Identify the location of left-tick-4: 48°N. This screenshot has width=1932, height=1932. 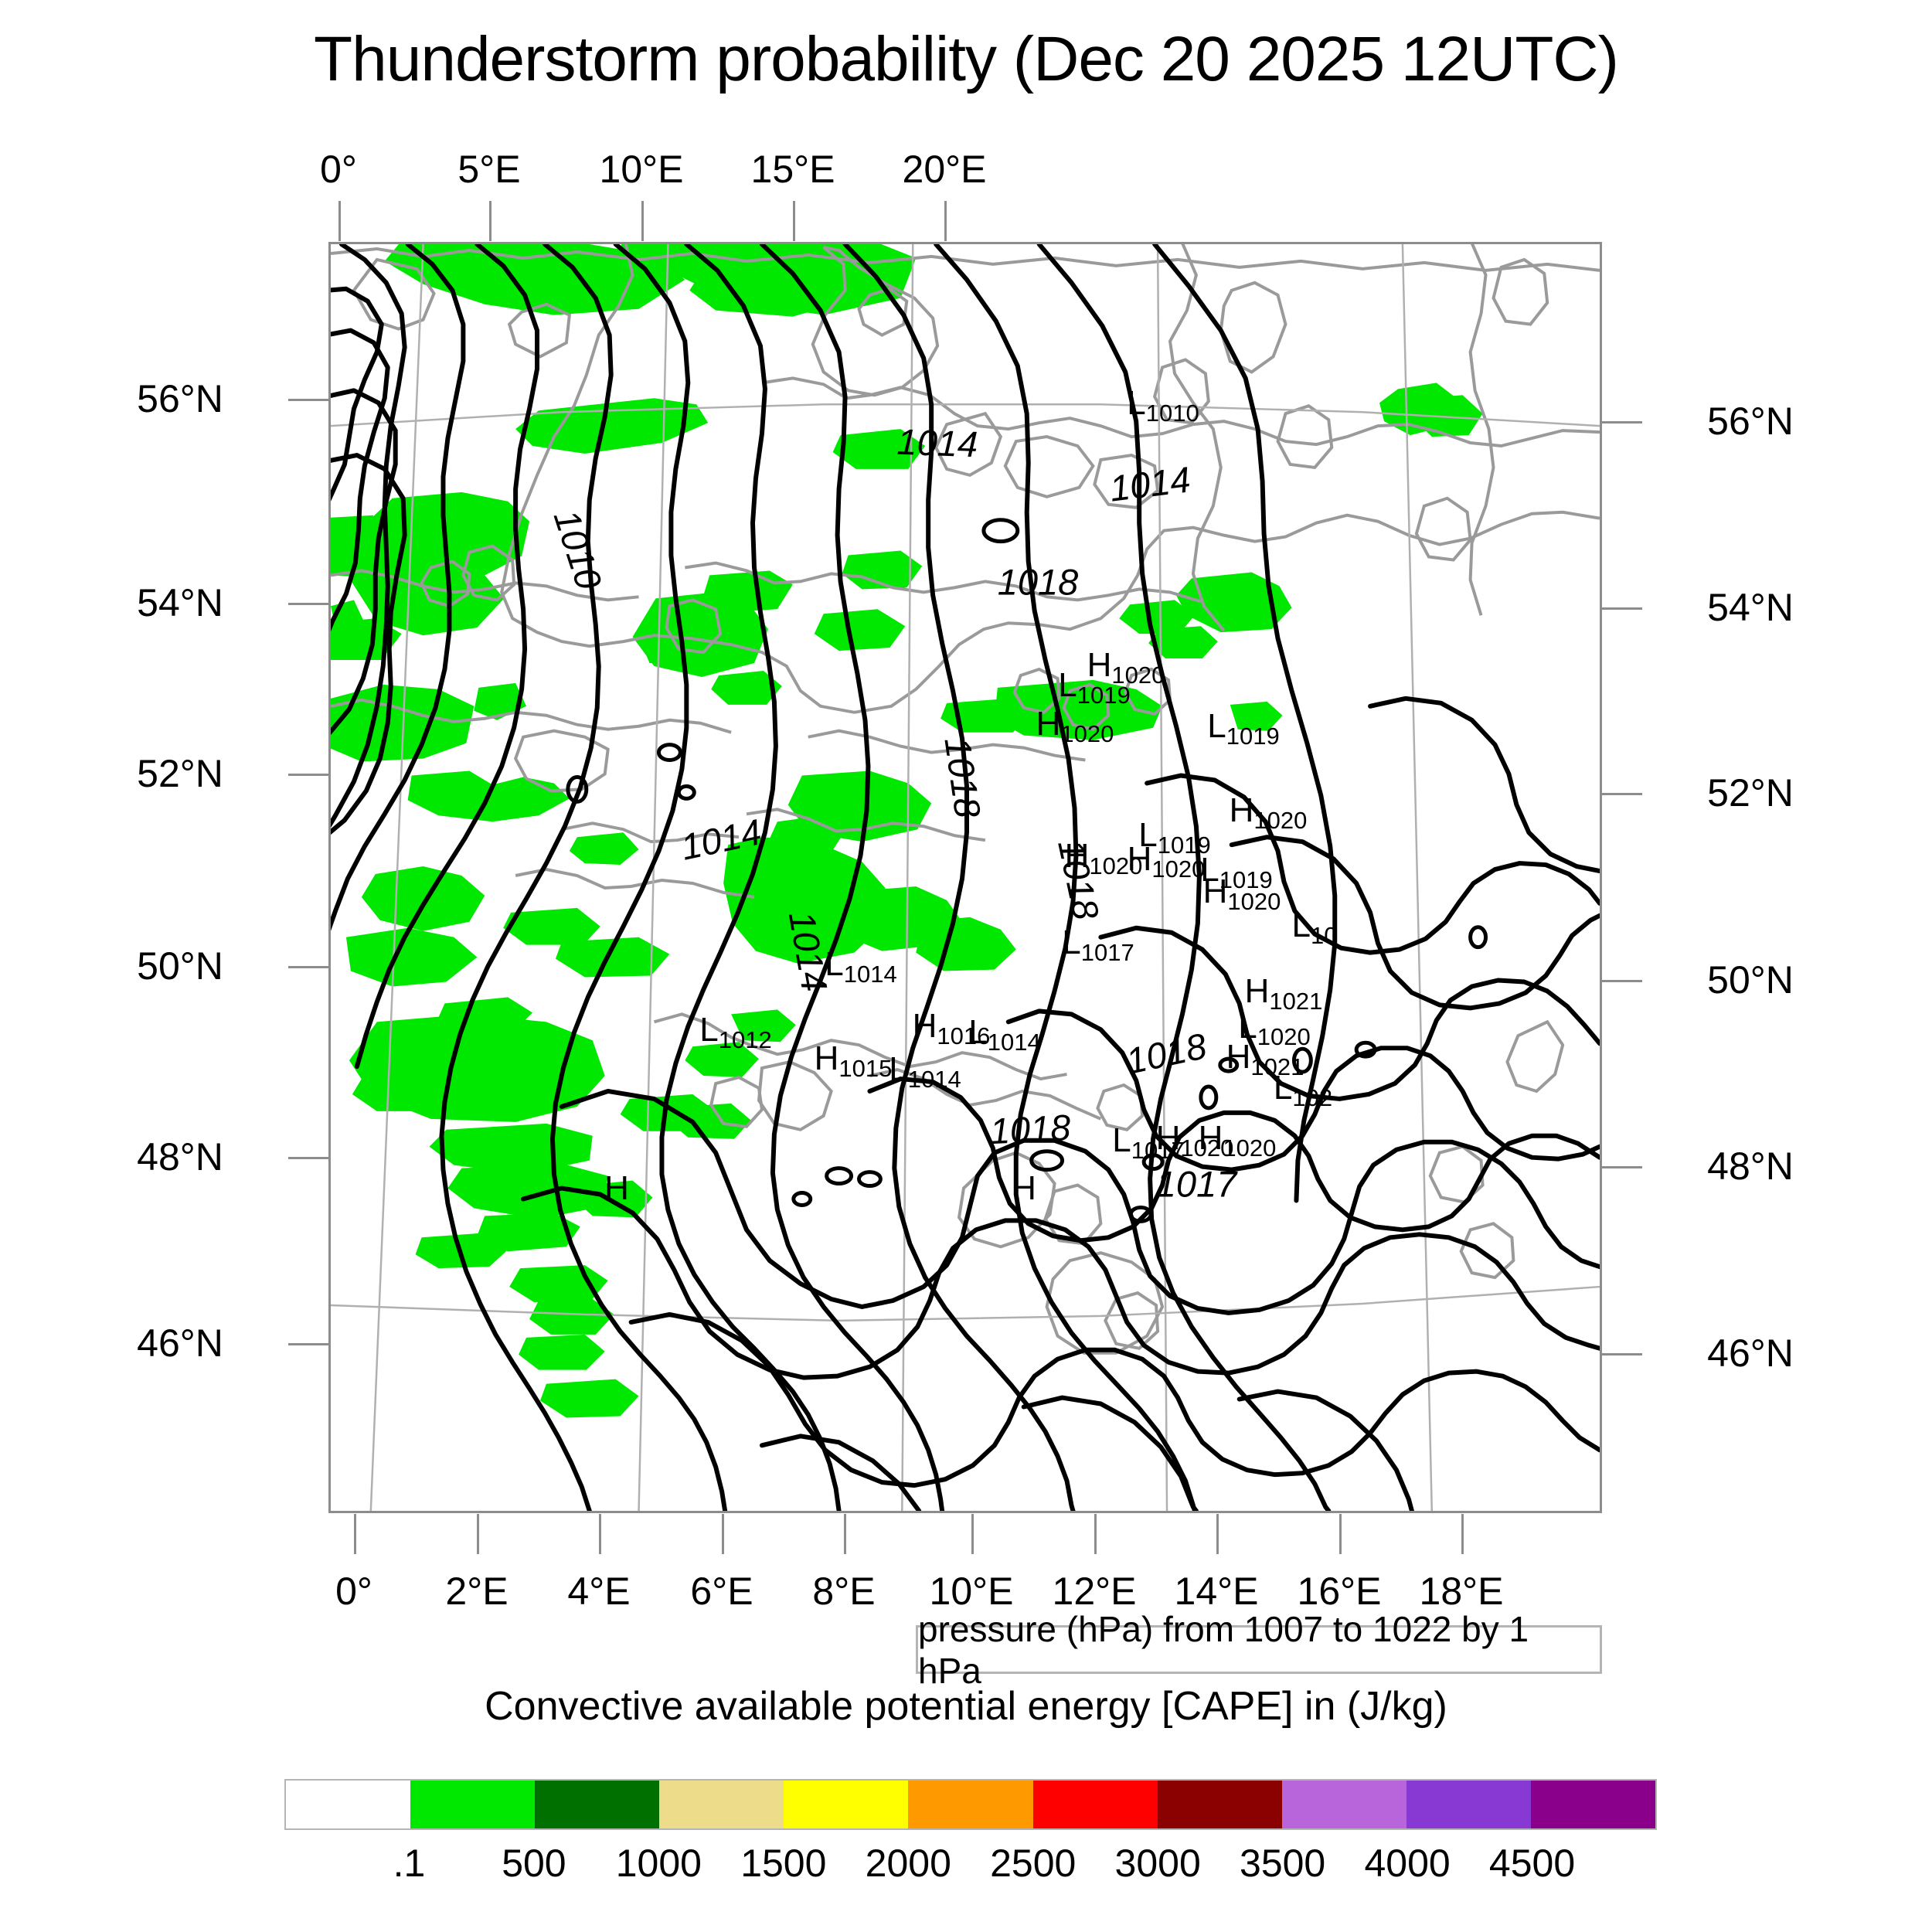
(180, 1157).